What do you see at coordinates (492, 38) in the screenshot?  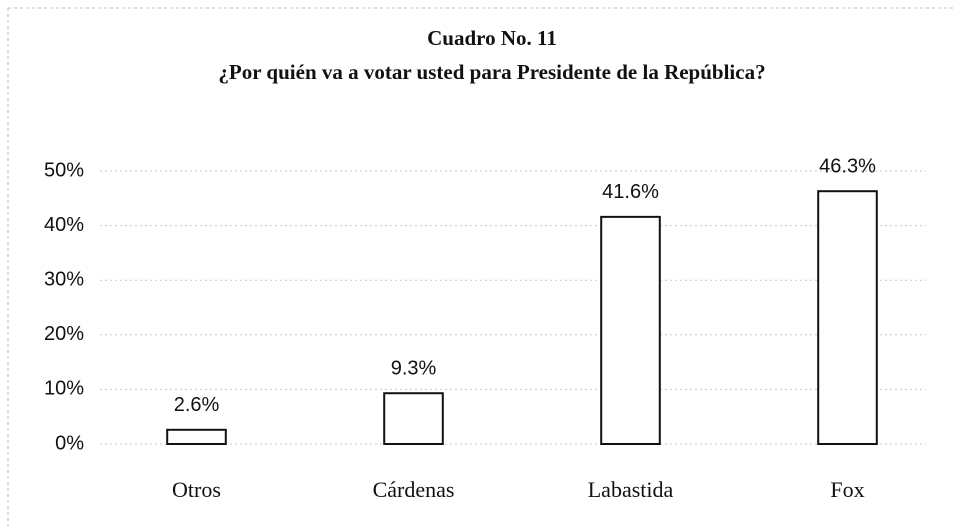 I see `chart-title: Cuadro No. 11` at bounding box center [492, 38].